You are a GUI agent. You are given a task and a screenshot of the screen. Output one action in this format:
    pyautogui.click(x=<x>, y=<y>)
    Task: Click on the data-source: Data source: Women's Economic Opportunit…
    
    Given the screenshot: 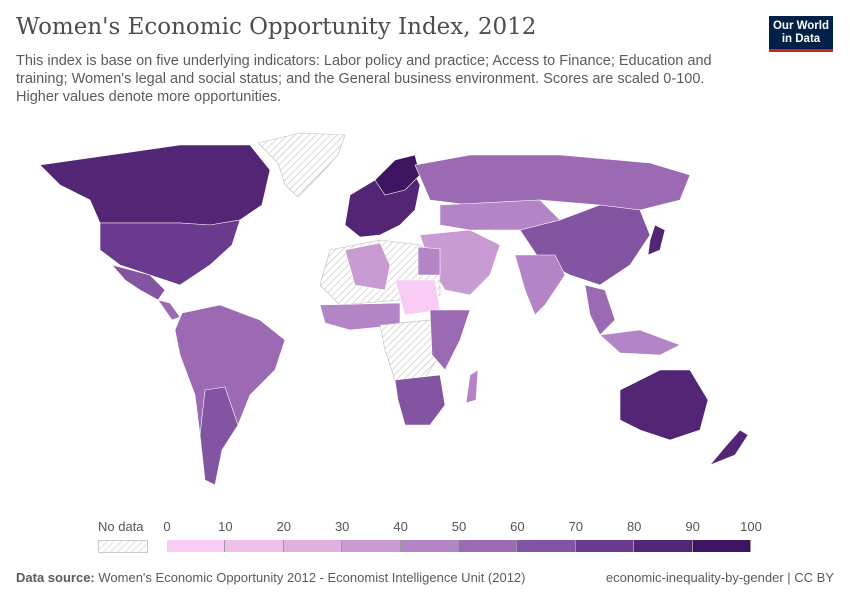 What is the action you would take?
    pyautogui.click(x=271, y=577)
    